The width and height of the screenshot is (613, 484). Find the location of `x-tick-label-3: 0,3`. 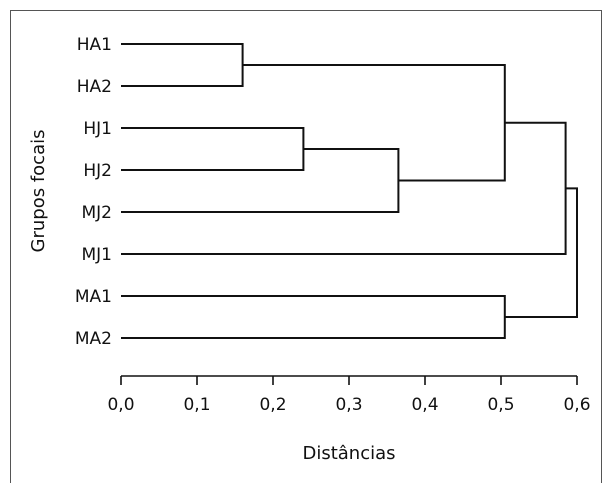

x-tick-label-3: 0,3 is located at coordinates (348, 405).